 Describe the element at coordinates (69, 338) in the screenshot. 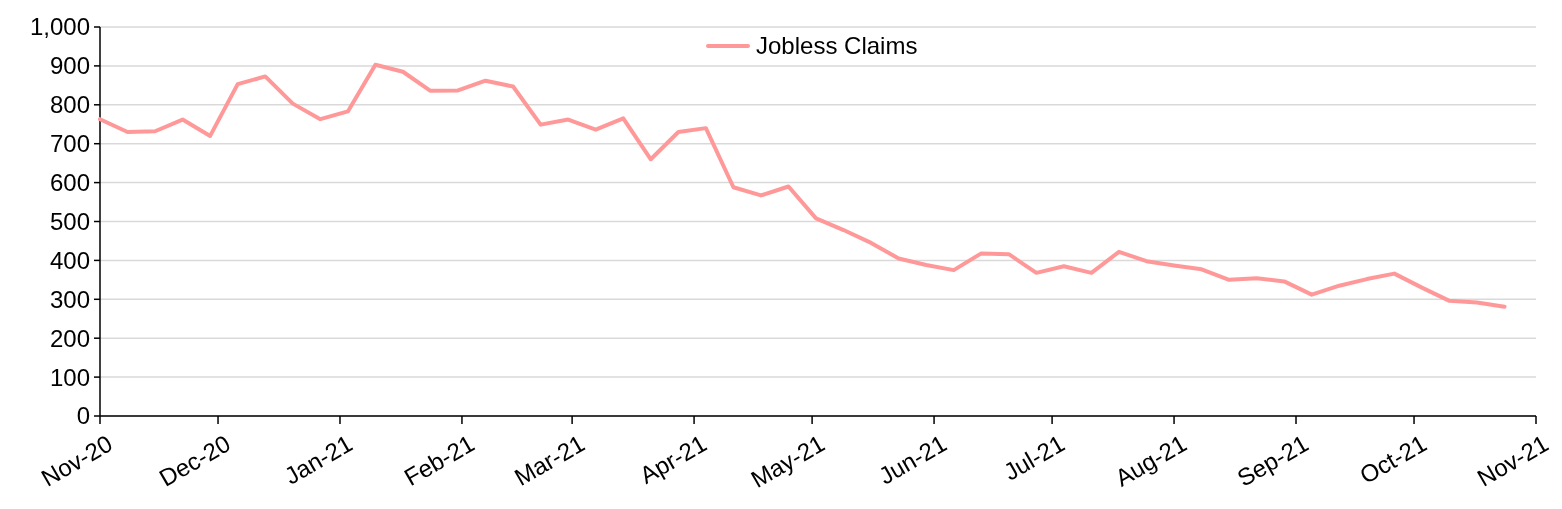

I see `y-tick-label: 200` at that location.